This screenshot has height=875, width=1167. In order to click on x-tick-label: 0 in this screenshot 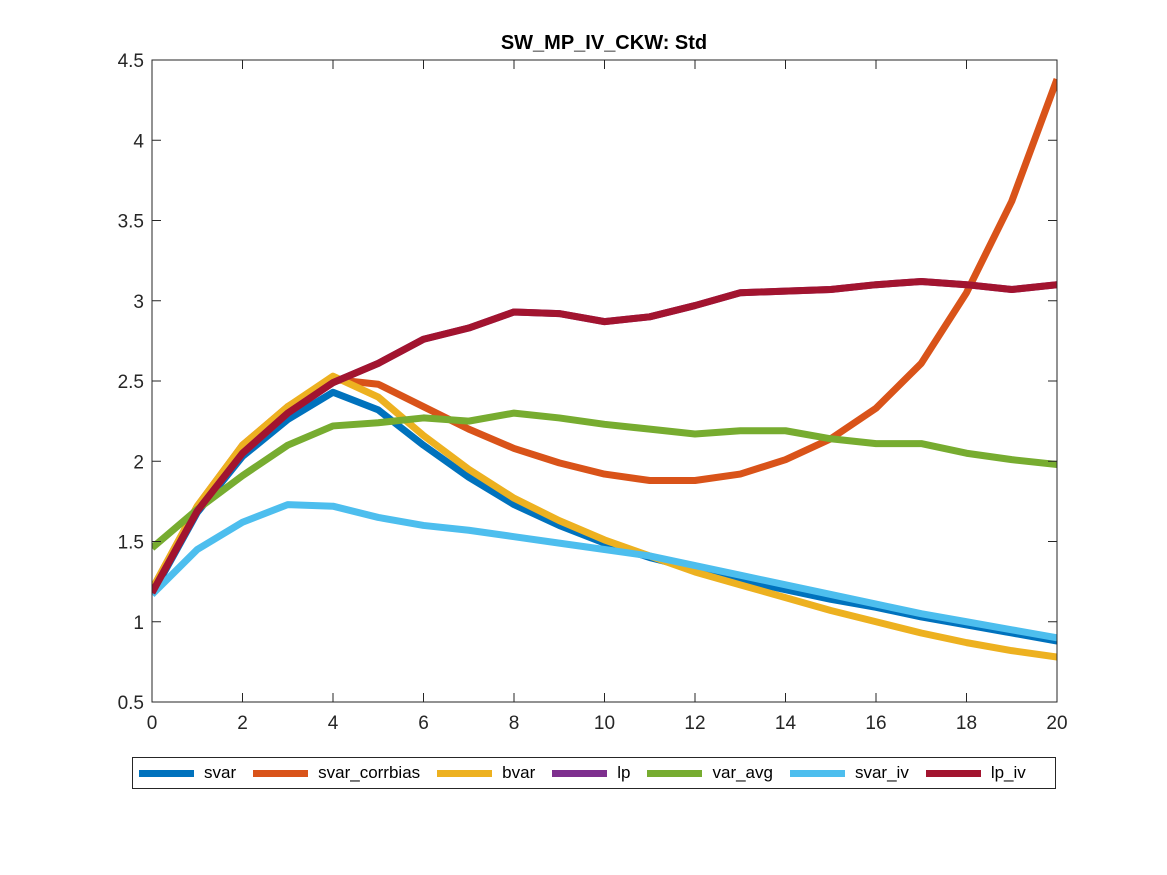, I will do `click(152, 723)`.